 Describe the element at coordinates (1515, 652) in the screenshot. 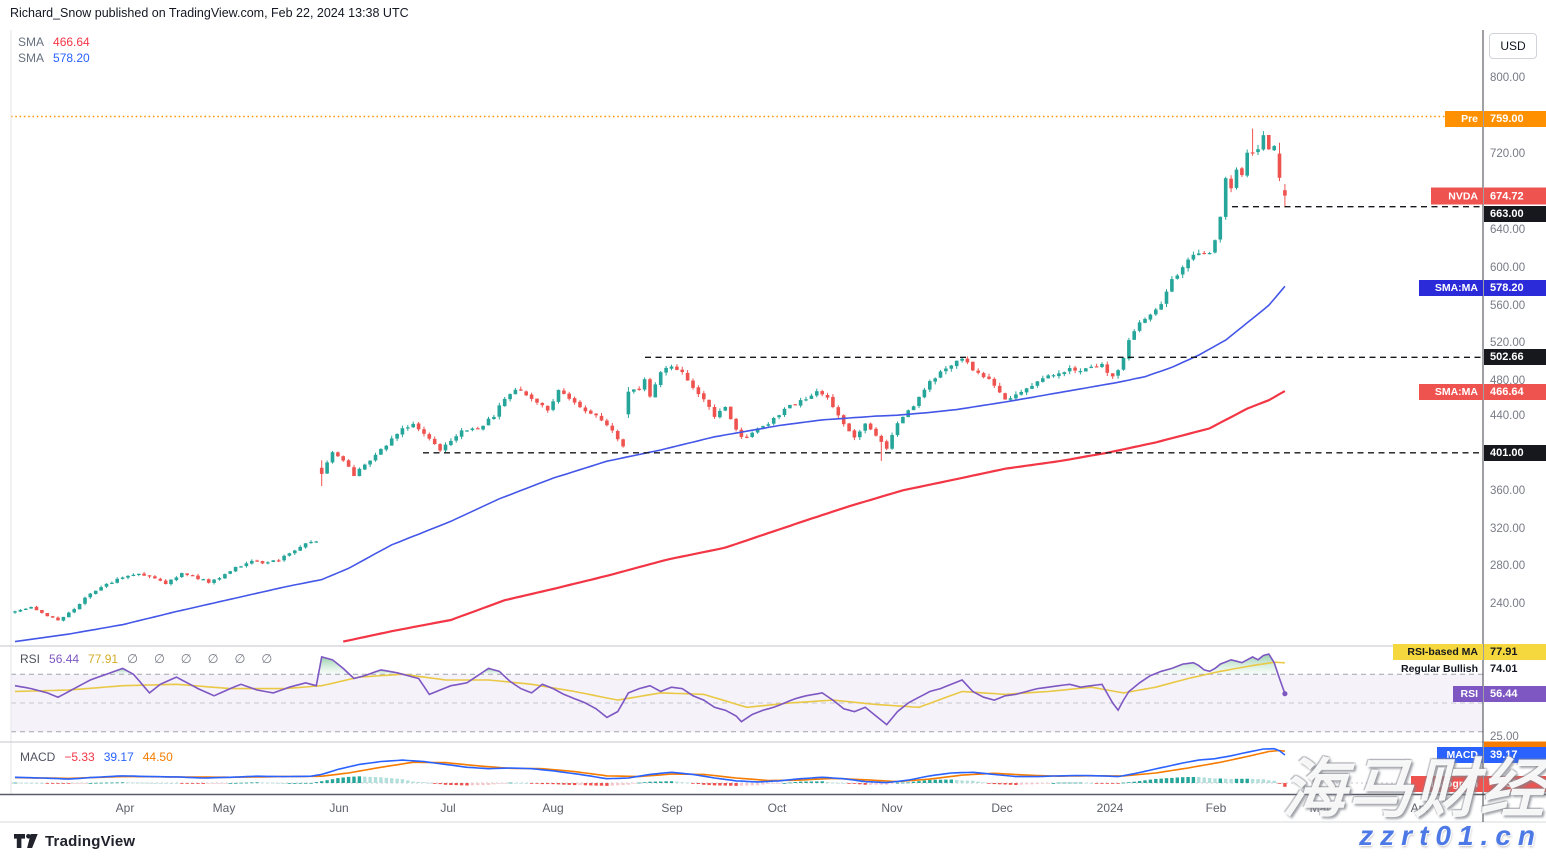

I see `price-badge-value: 77.91` at that location.